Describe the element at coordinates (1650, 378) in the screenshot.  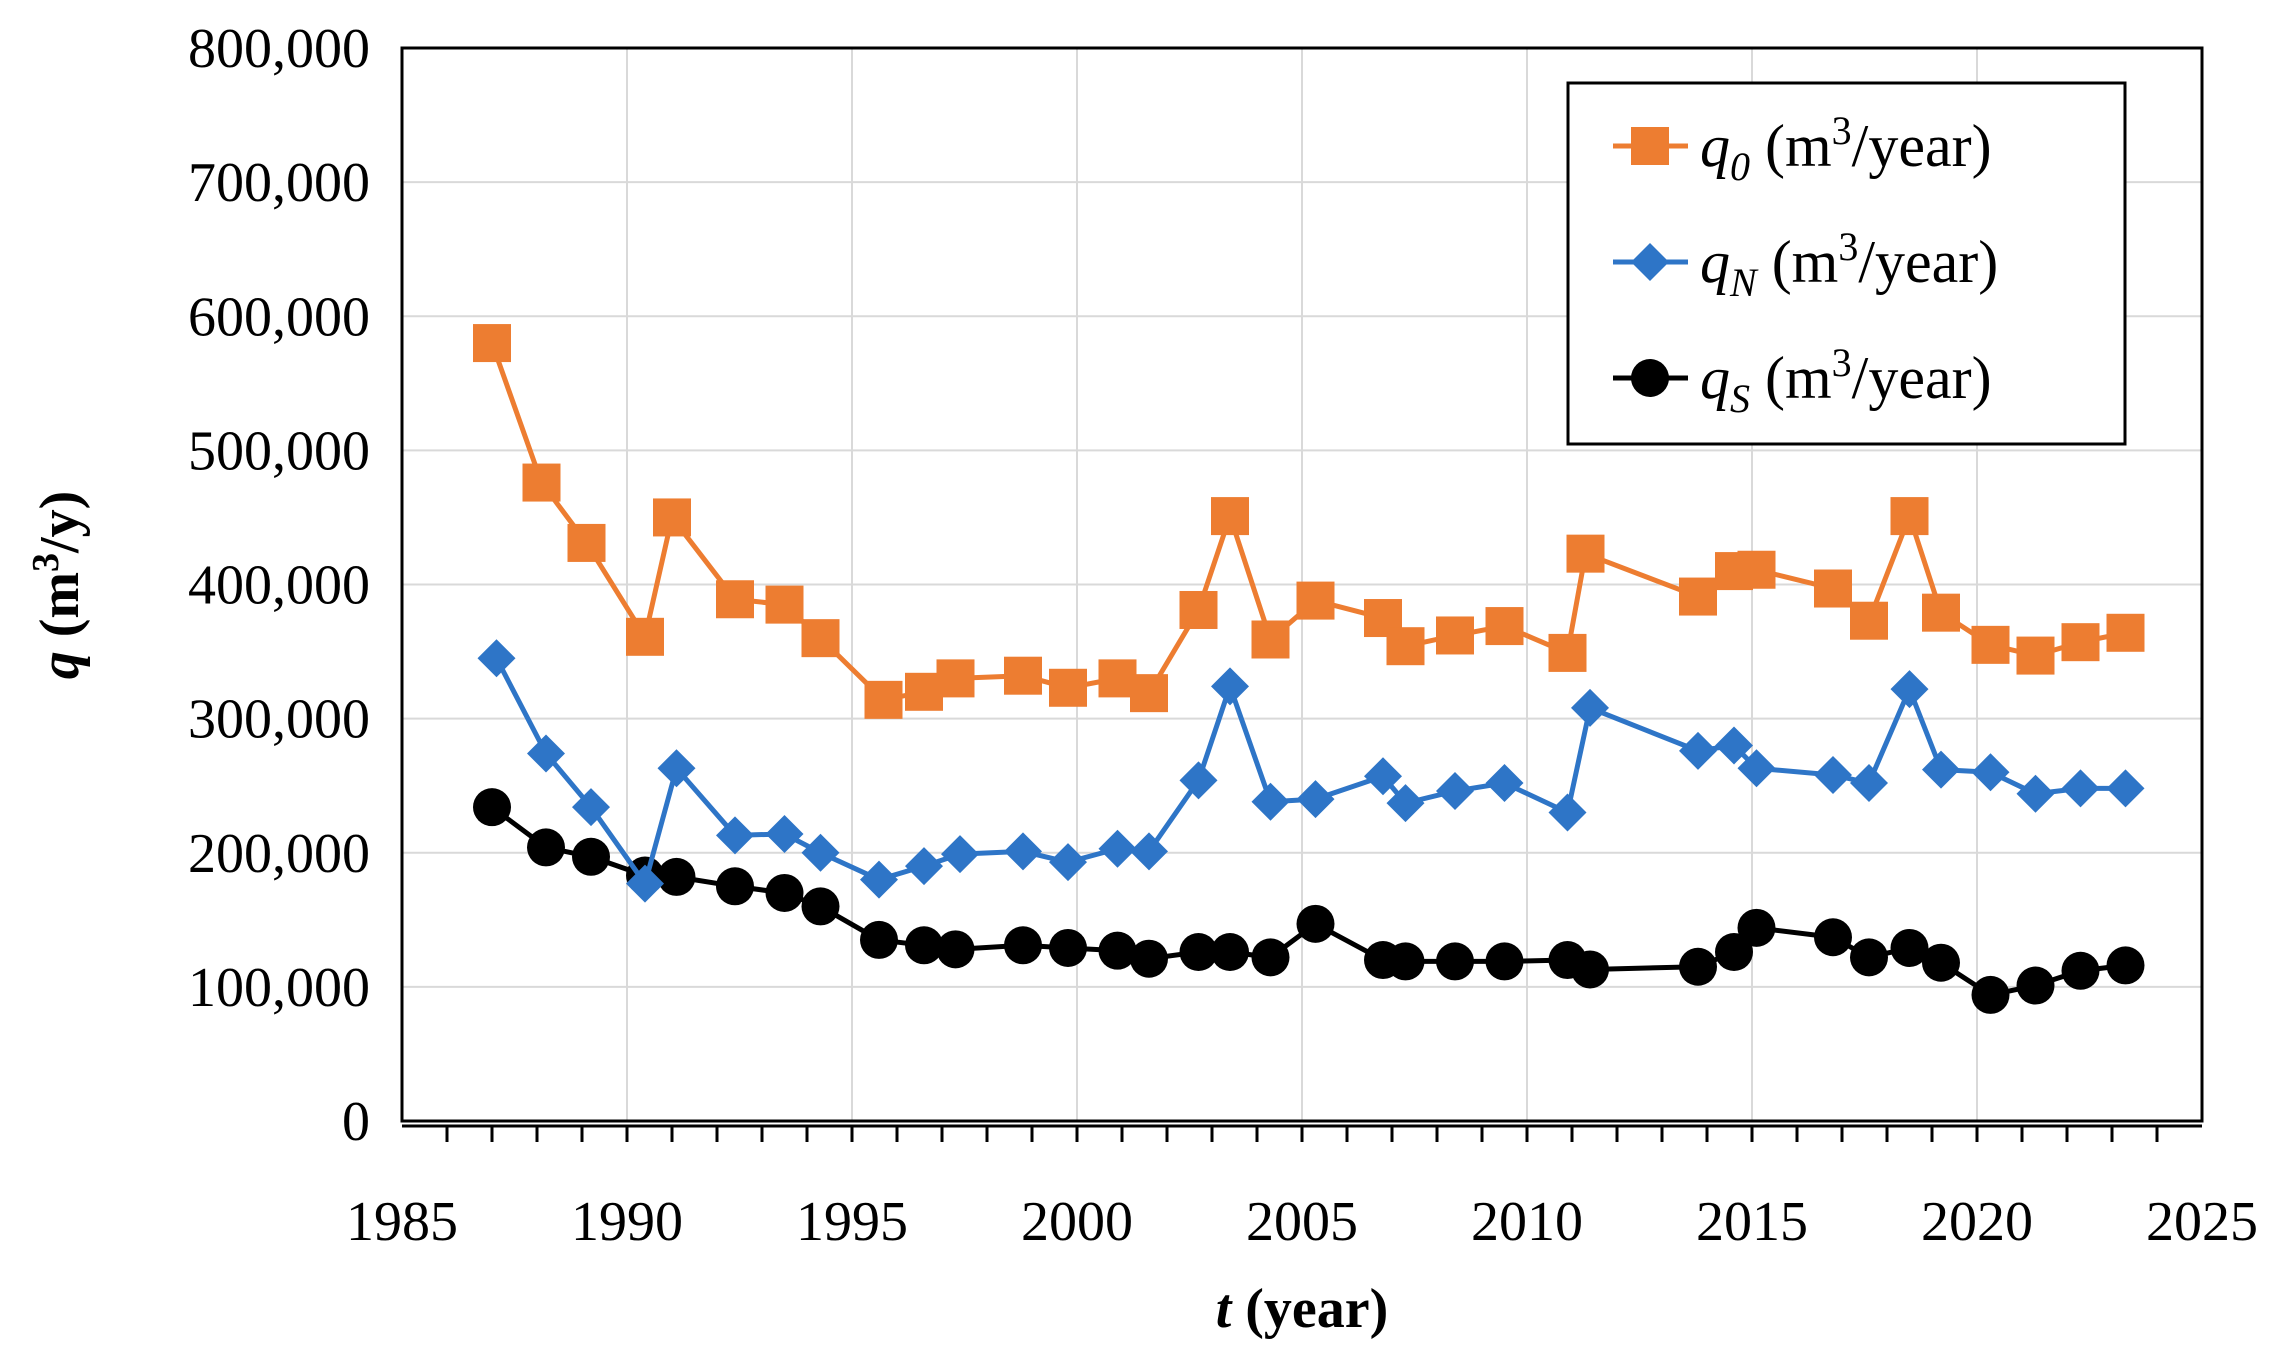
I see `legend-marker-qS` at that location.